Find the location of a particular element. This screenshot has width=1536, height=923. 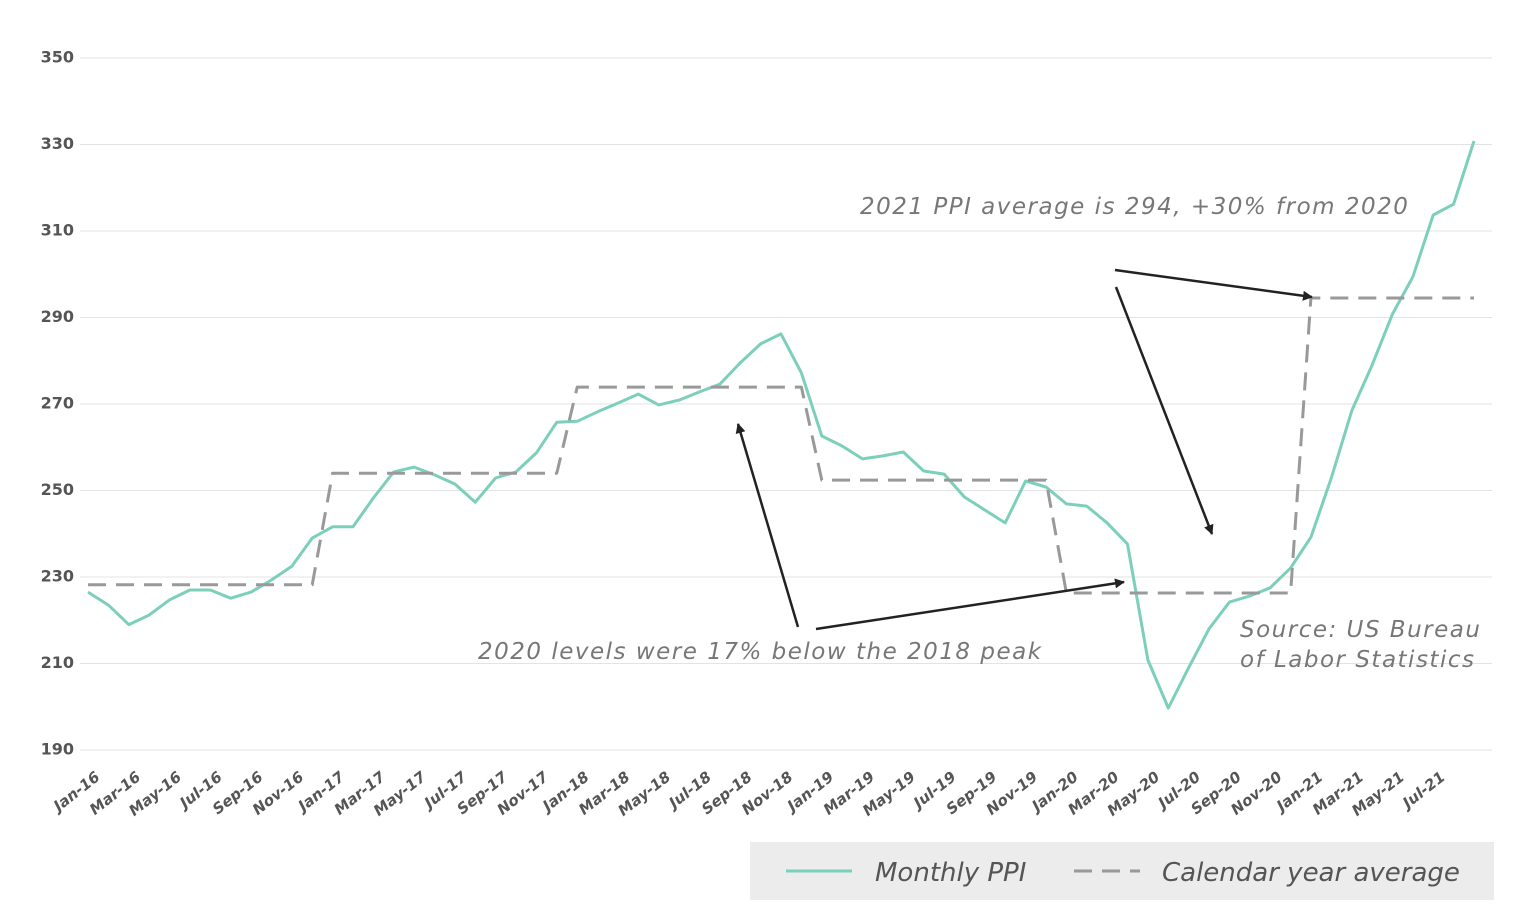

legend-label: Monthly PPI is located at coordinates (950, 873).